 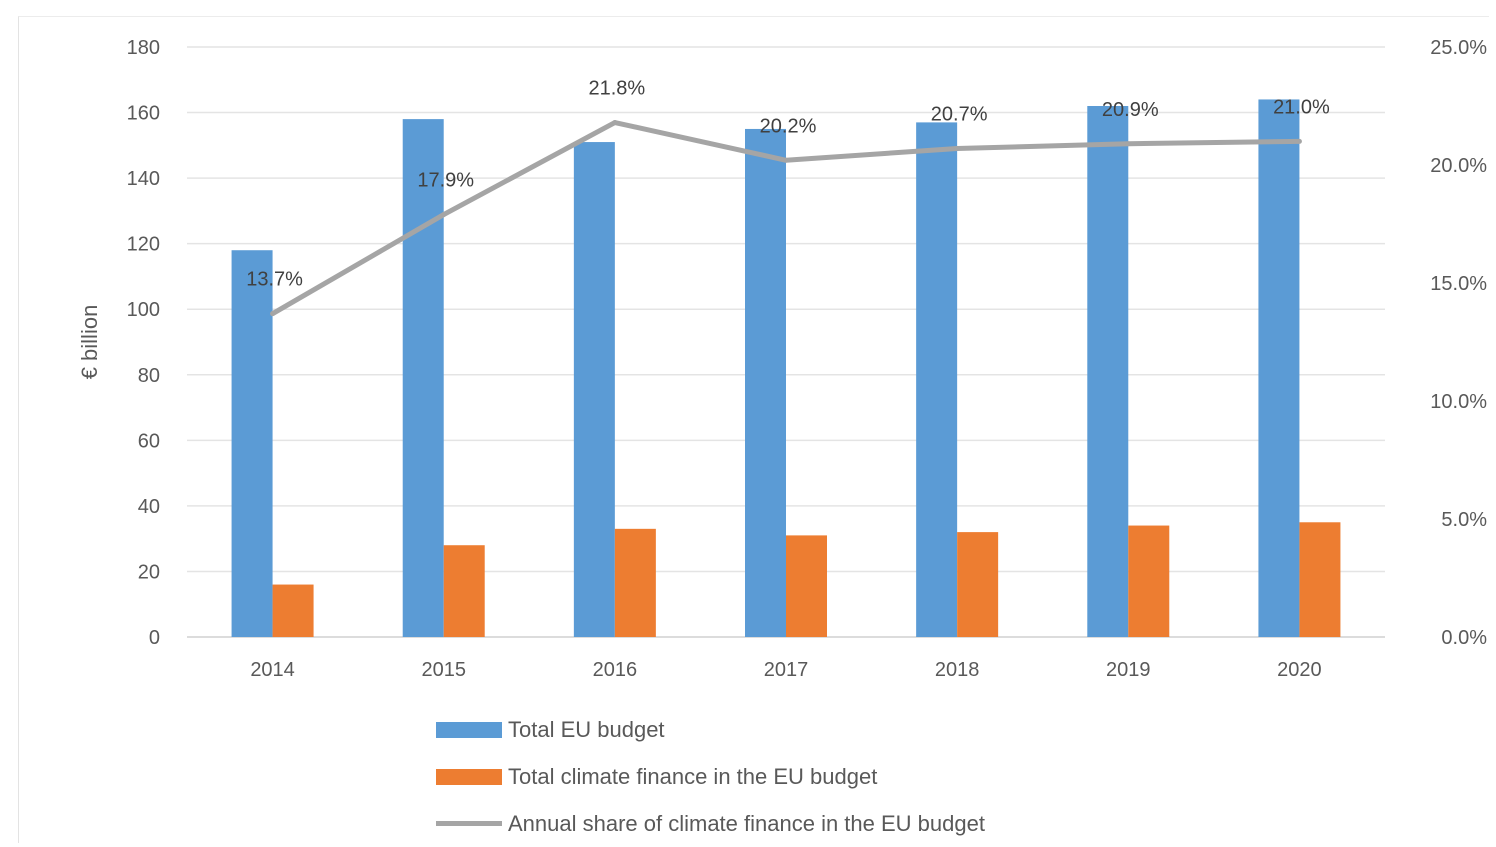 What do you see at coordinates (615, 670) in the screenshot?
I see `x-tick-label: 2016` at bounding box center [615, 670].